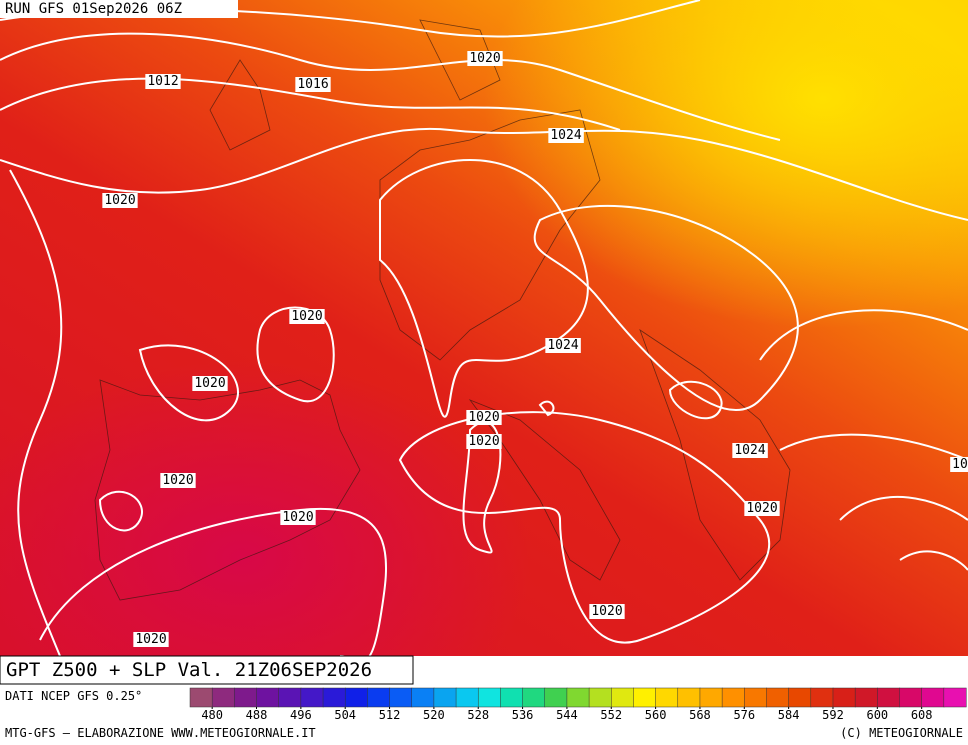  What do you see at coordinates (567, 715) in the screenshot?
I see `colorbar-tick-label: 544` at bounding box center [567, 715].